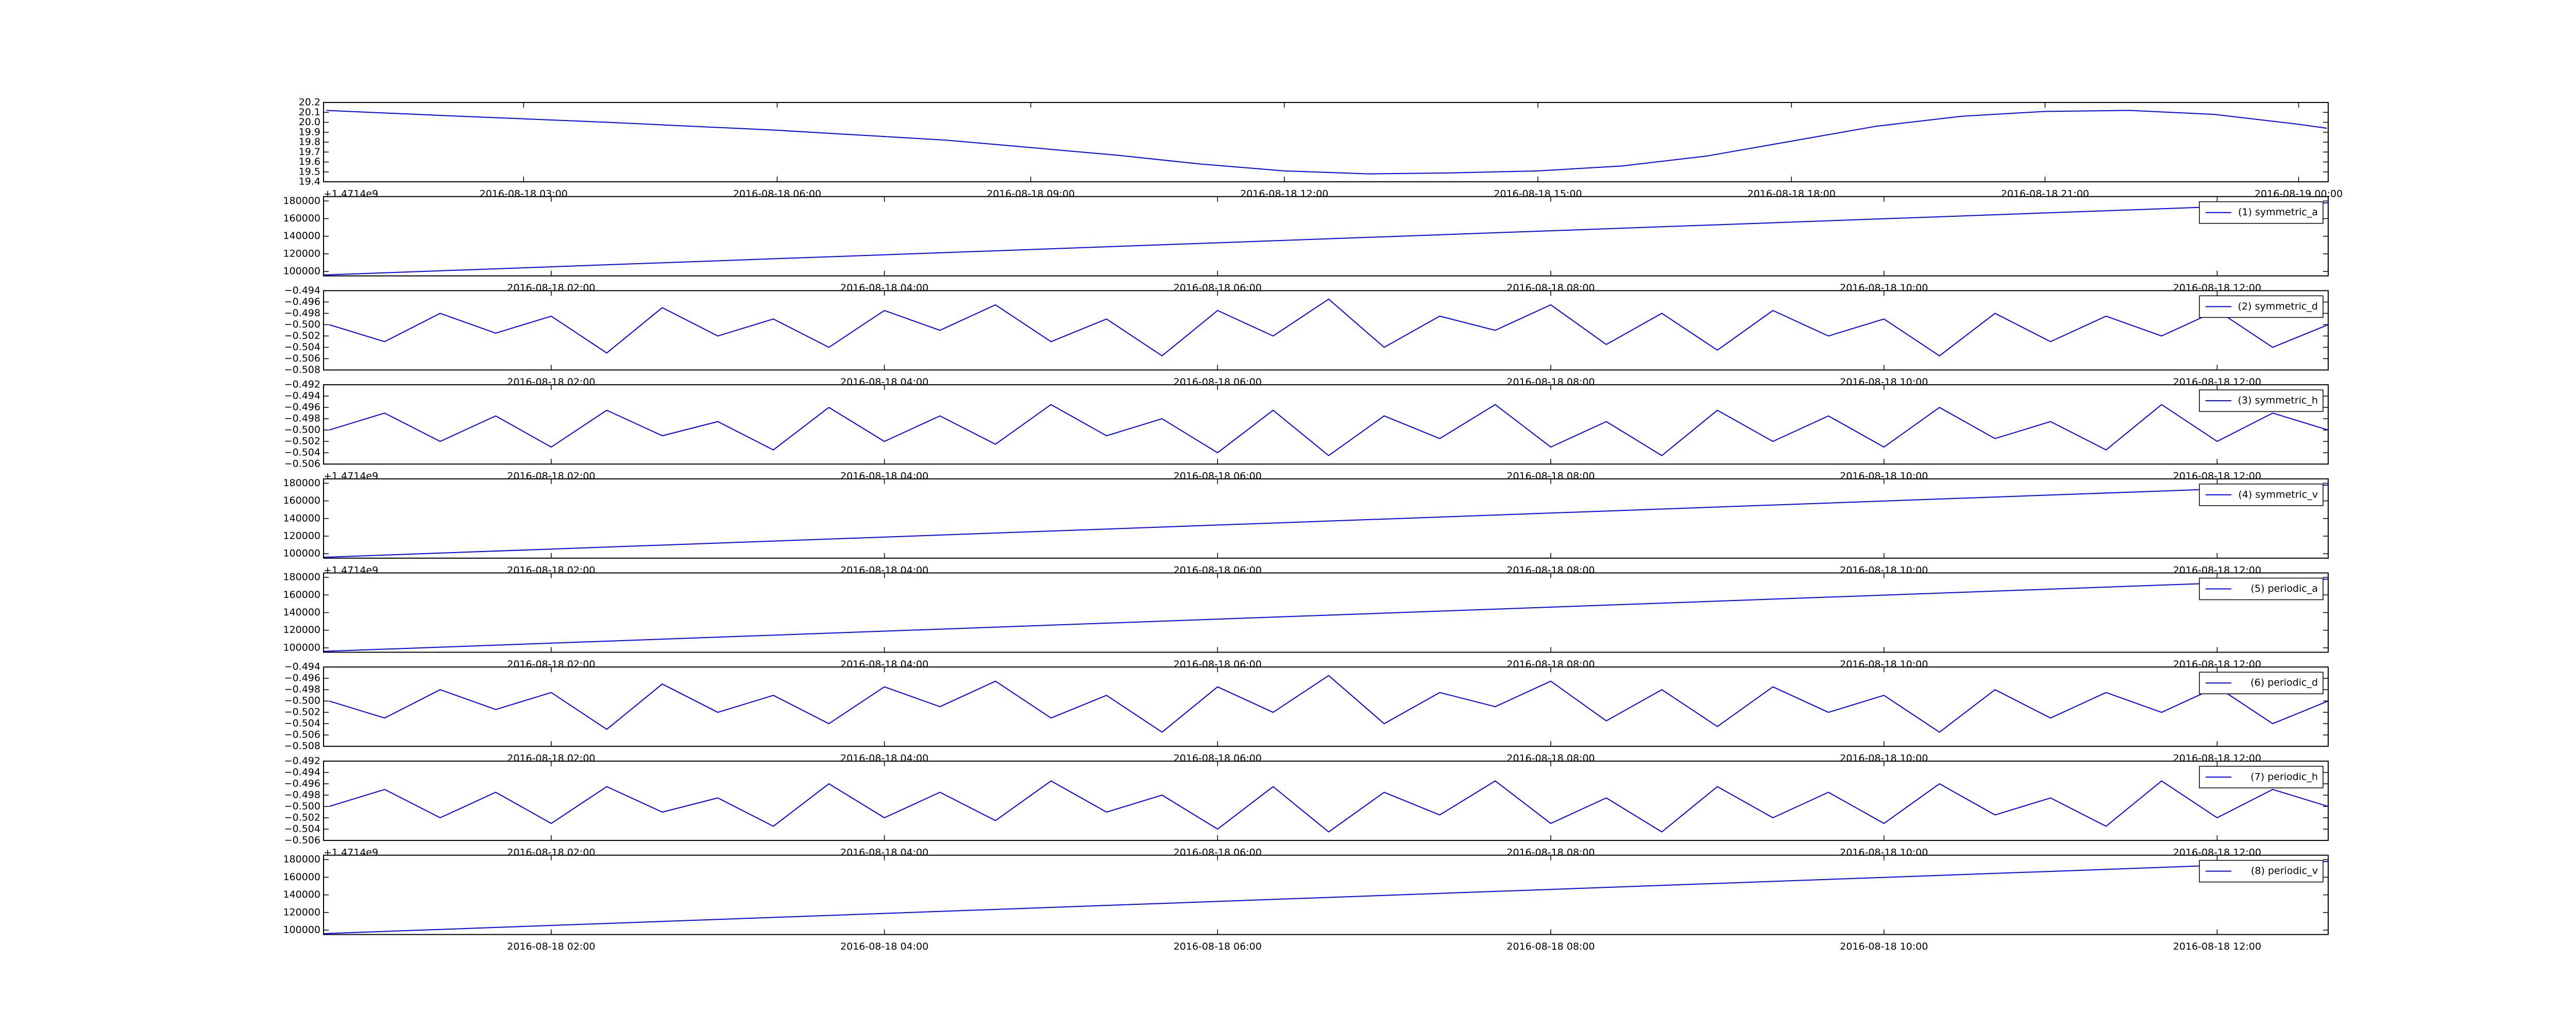  Describe the element at coordinates (309, 181) in the screenshot. I see `y-tick-label: 19.4` at that location.